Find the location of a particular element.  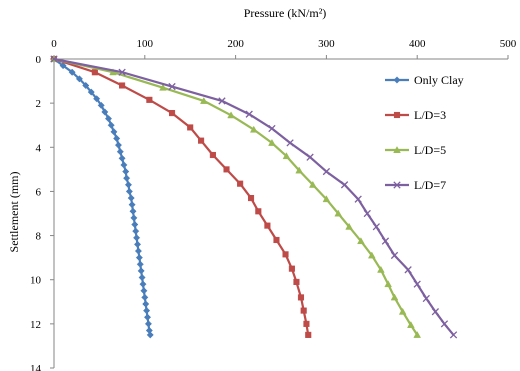

y-tick-label: 2 is located at coordinates (39, 104).